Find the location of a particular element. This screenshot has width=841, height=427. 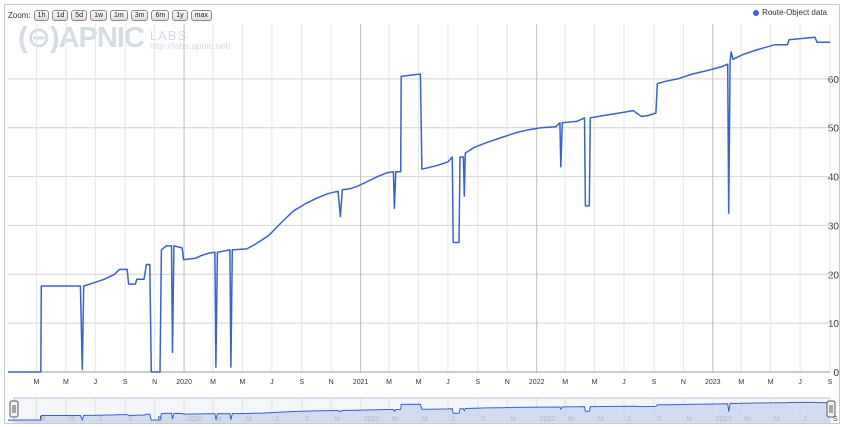

zoom-6m-button: 6m is located at coordinates (160, 15).